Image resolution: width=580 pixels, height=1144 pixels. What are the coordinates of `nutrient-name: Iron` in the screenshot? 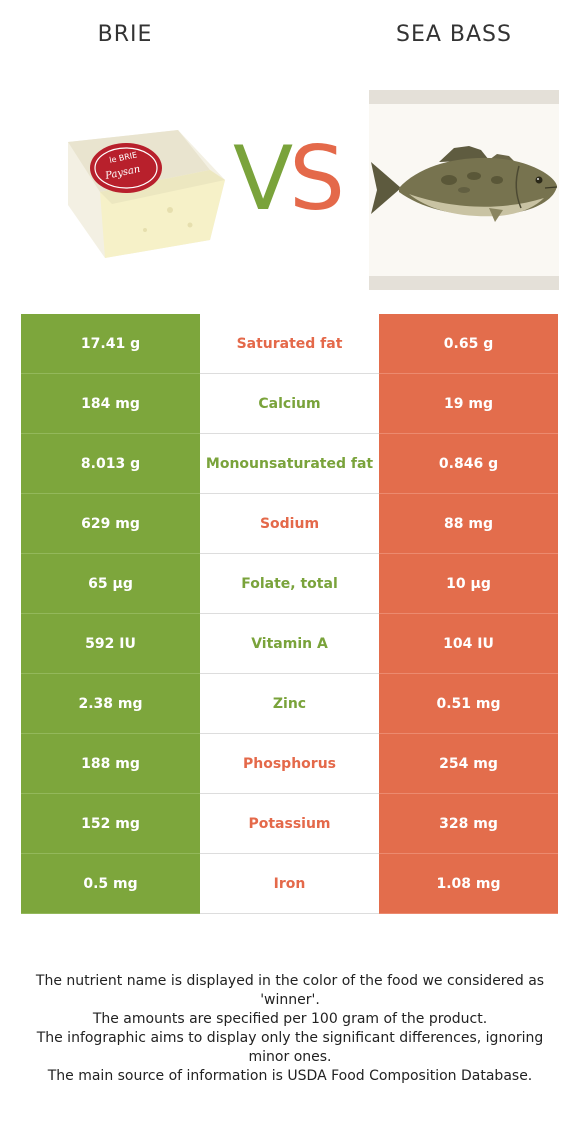 It's located at (289, 883).